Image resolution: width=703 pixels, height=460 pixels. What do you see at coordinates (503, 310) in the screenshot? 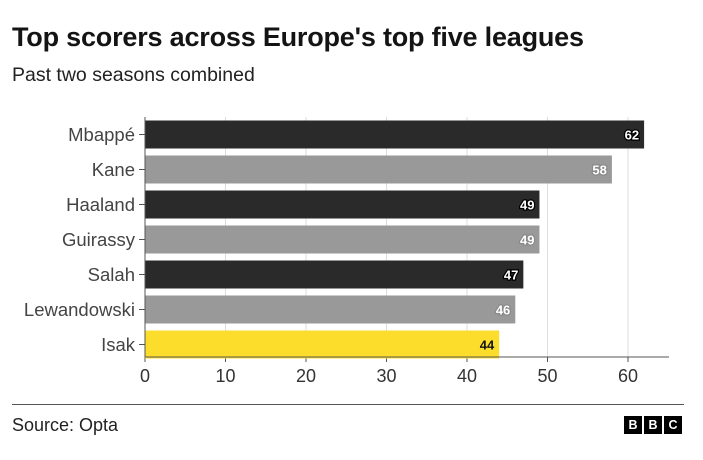
I see `data-label: 46` at bounding box center [503, 310].